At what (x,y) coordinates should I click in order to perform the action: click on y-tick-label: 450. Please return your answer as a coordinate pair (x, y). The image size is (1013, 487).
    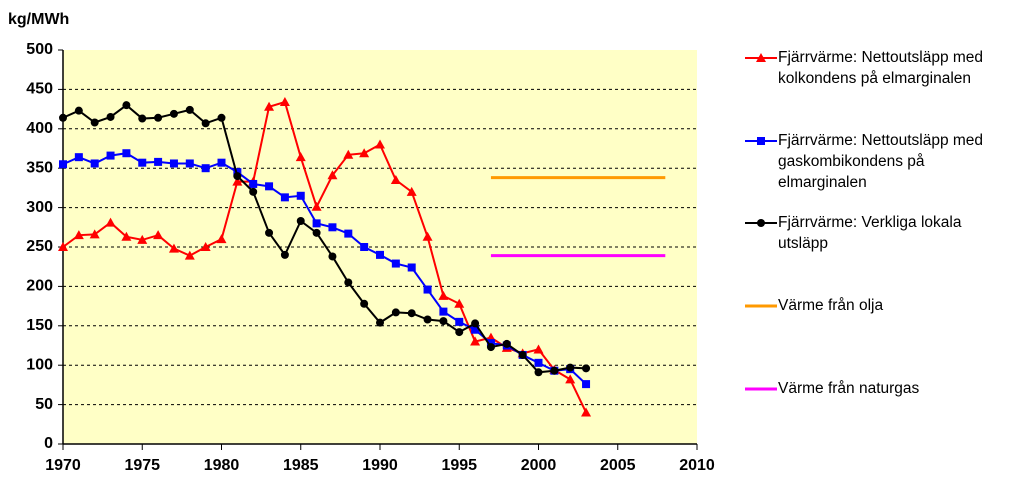
    Looking at the image, I should click on (39, 89).